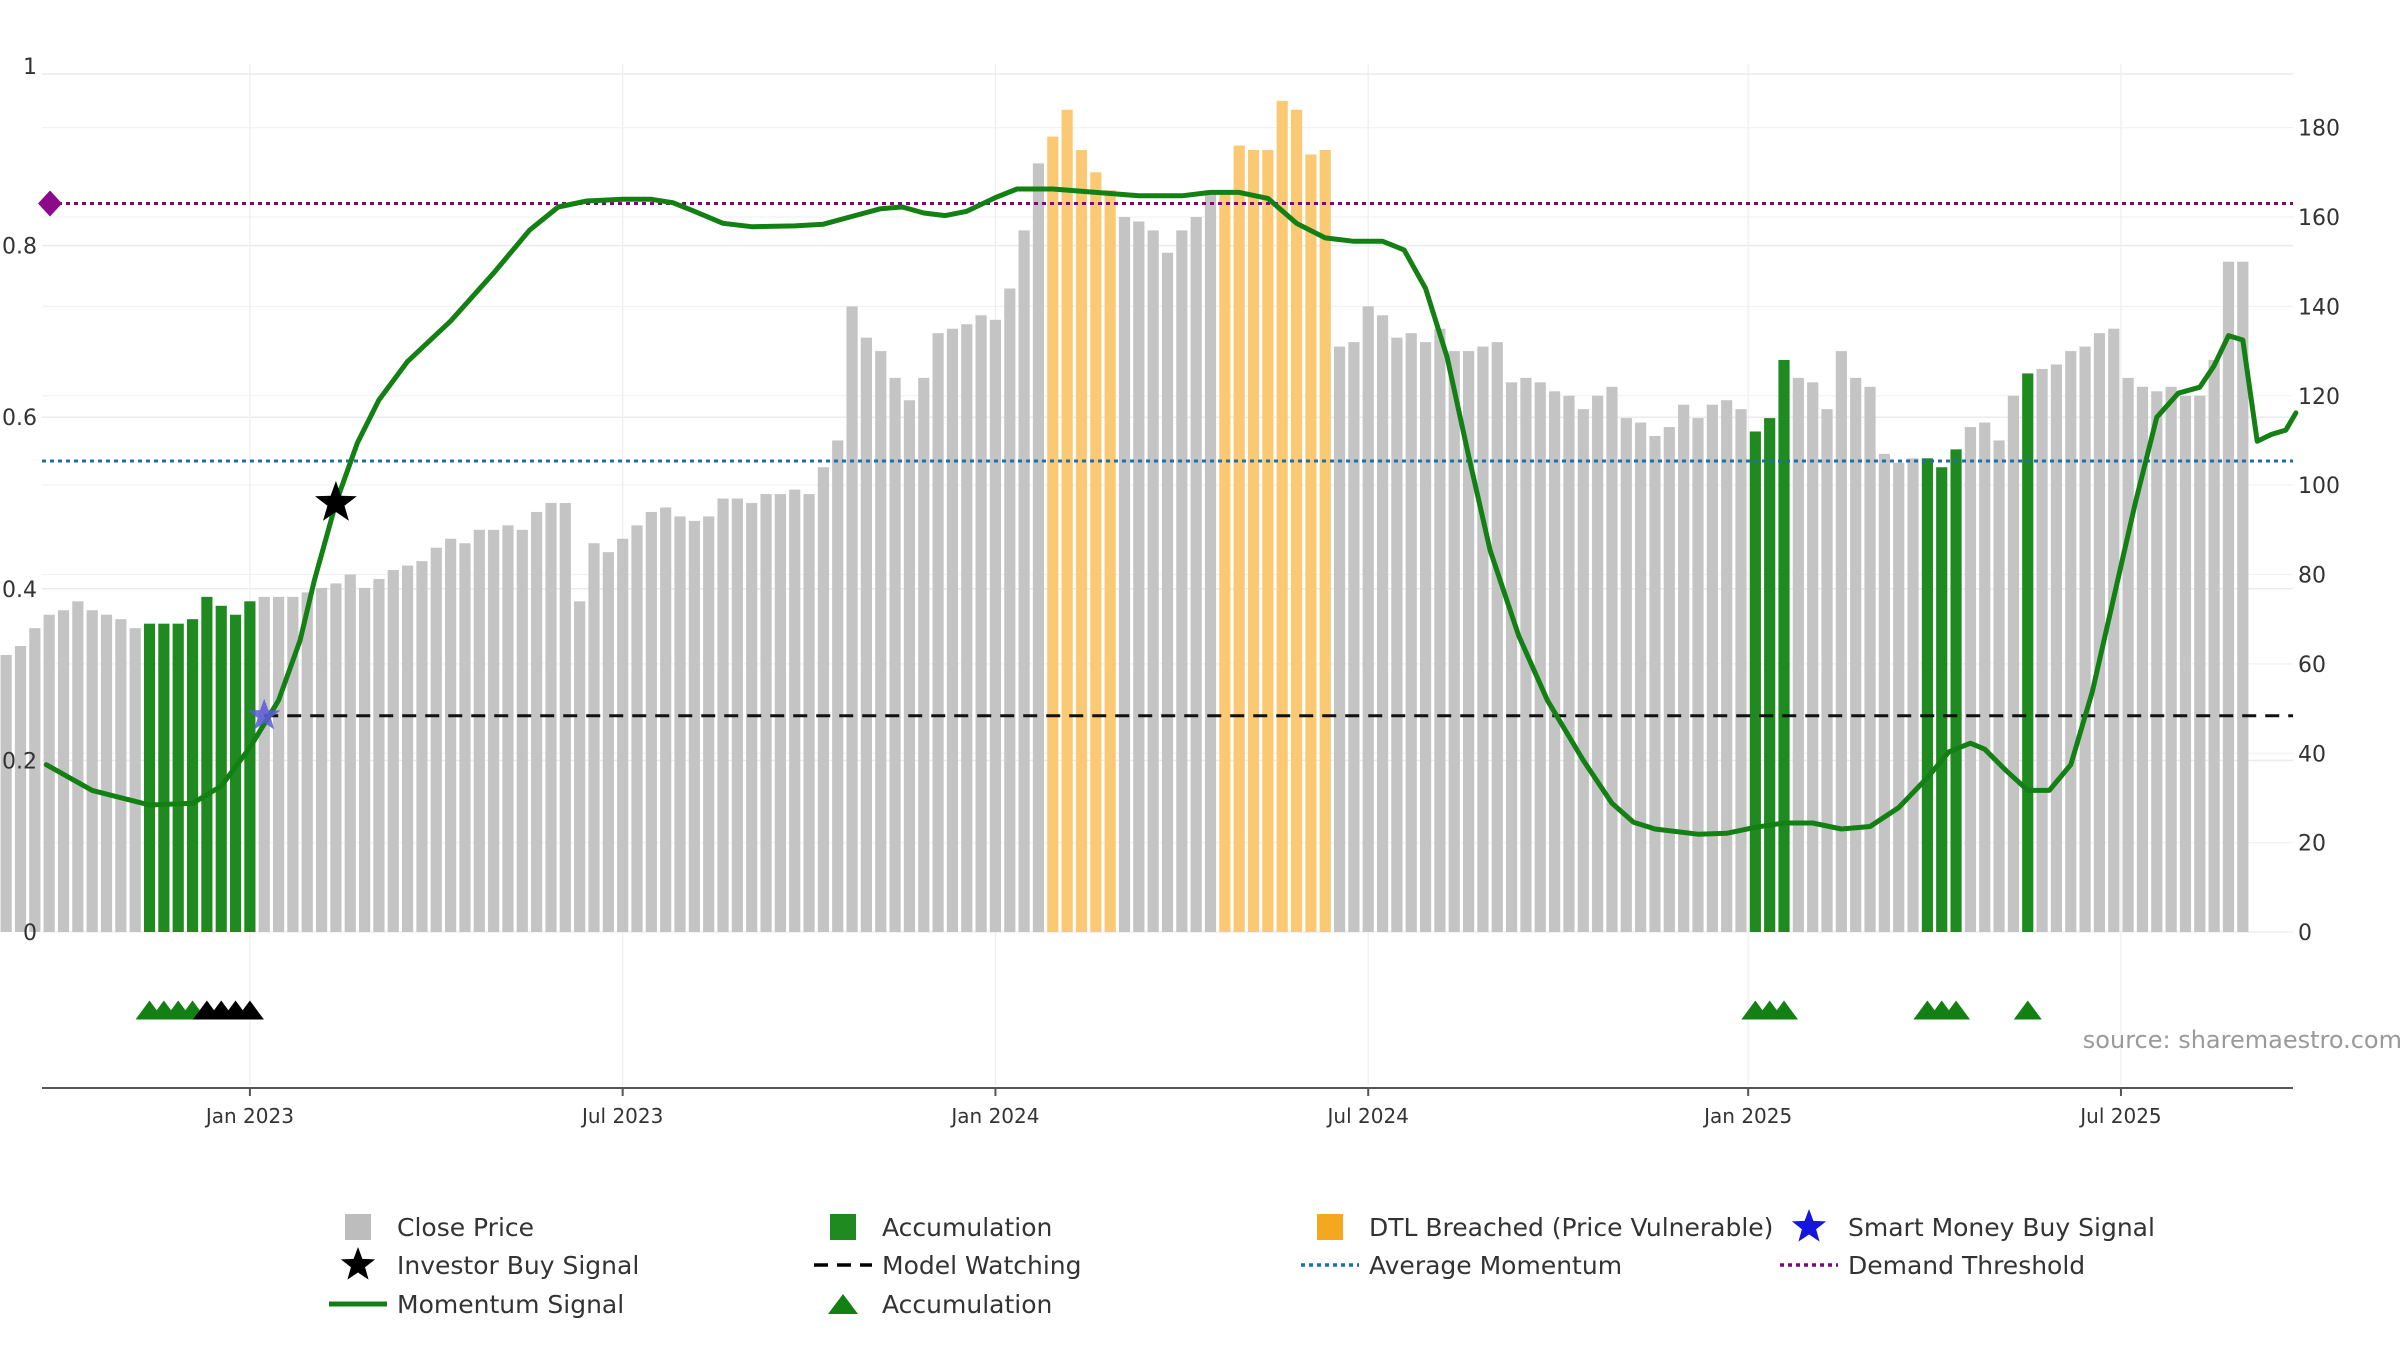 The width and height of the screenshot is (2400, 1350). I want to click on demand-threshold-marker, so click(50, 203).